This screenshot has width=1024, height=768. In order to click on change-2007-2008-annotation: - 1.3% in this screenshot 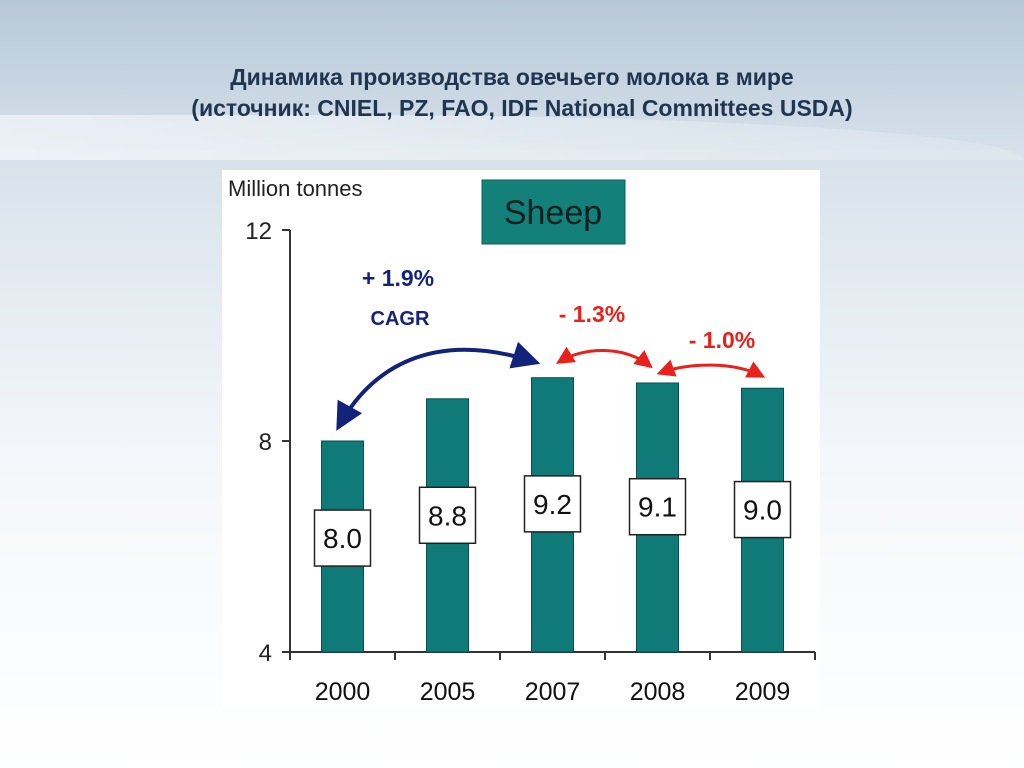, I will do `click(604, 335)`.